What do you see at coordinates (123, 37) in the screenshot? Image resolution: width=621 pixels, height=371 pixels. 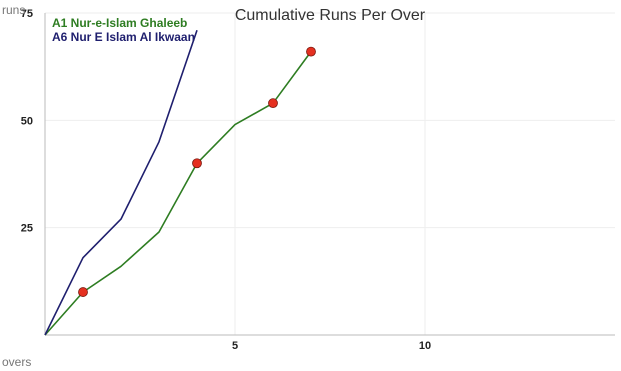 I see `legend-entry-2: A6 Nur E Islam Al Ikwaan` at bounding box center [123, 37].